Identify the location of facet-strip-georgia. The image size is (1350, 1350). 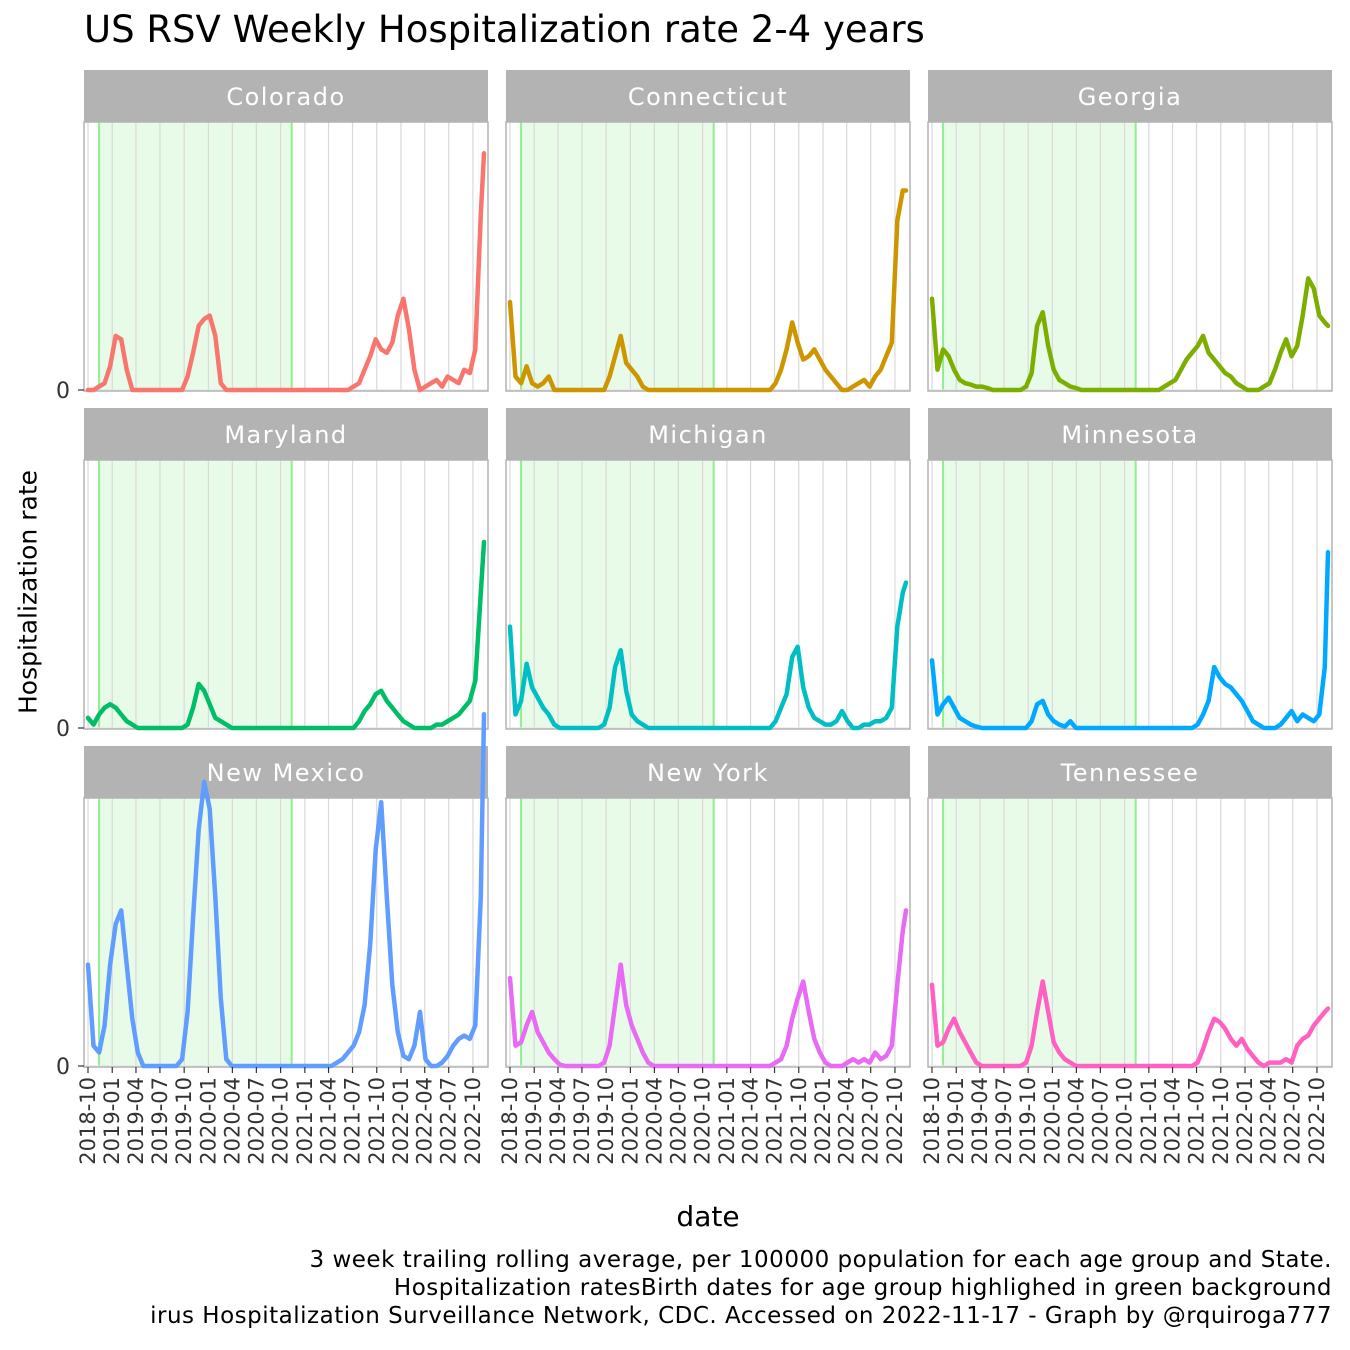
(1130, 96).